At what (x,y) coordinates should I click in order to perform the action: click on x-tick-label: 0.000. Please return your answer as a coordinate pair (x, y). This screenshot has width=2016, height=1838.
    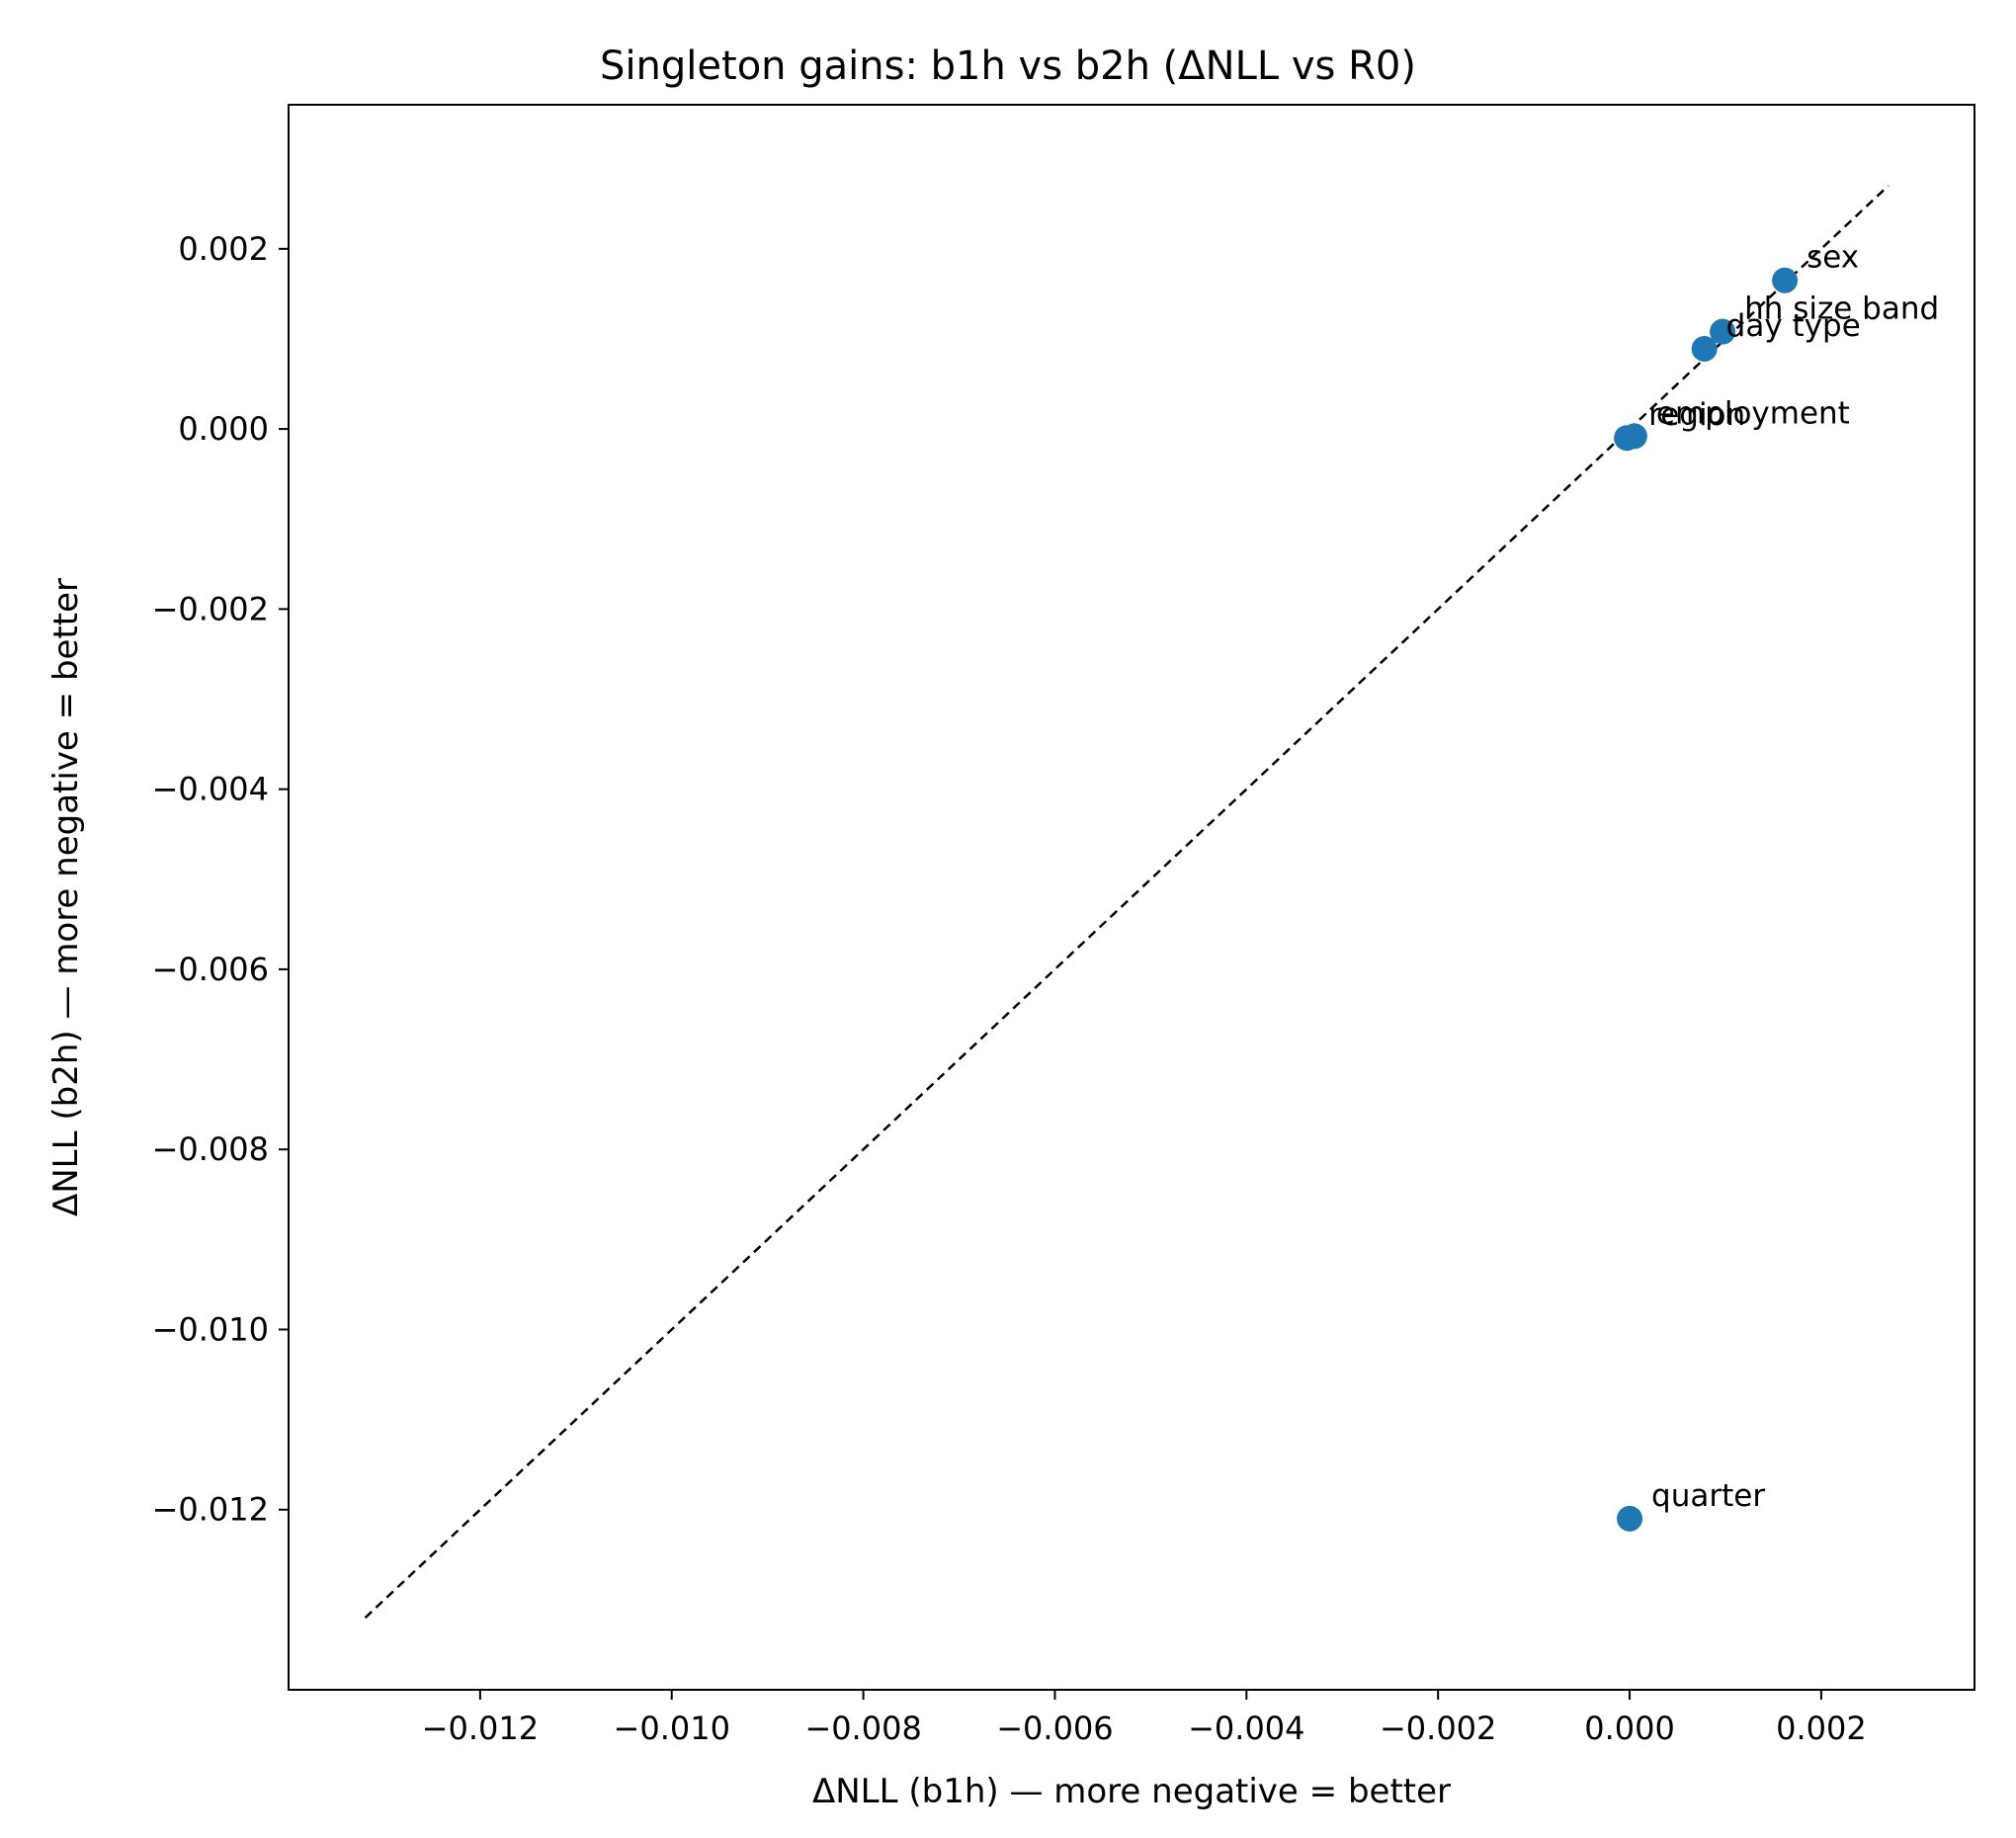
    Looking at the image, I should click on (1629, 1728).